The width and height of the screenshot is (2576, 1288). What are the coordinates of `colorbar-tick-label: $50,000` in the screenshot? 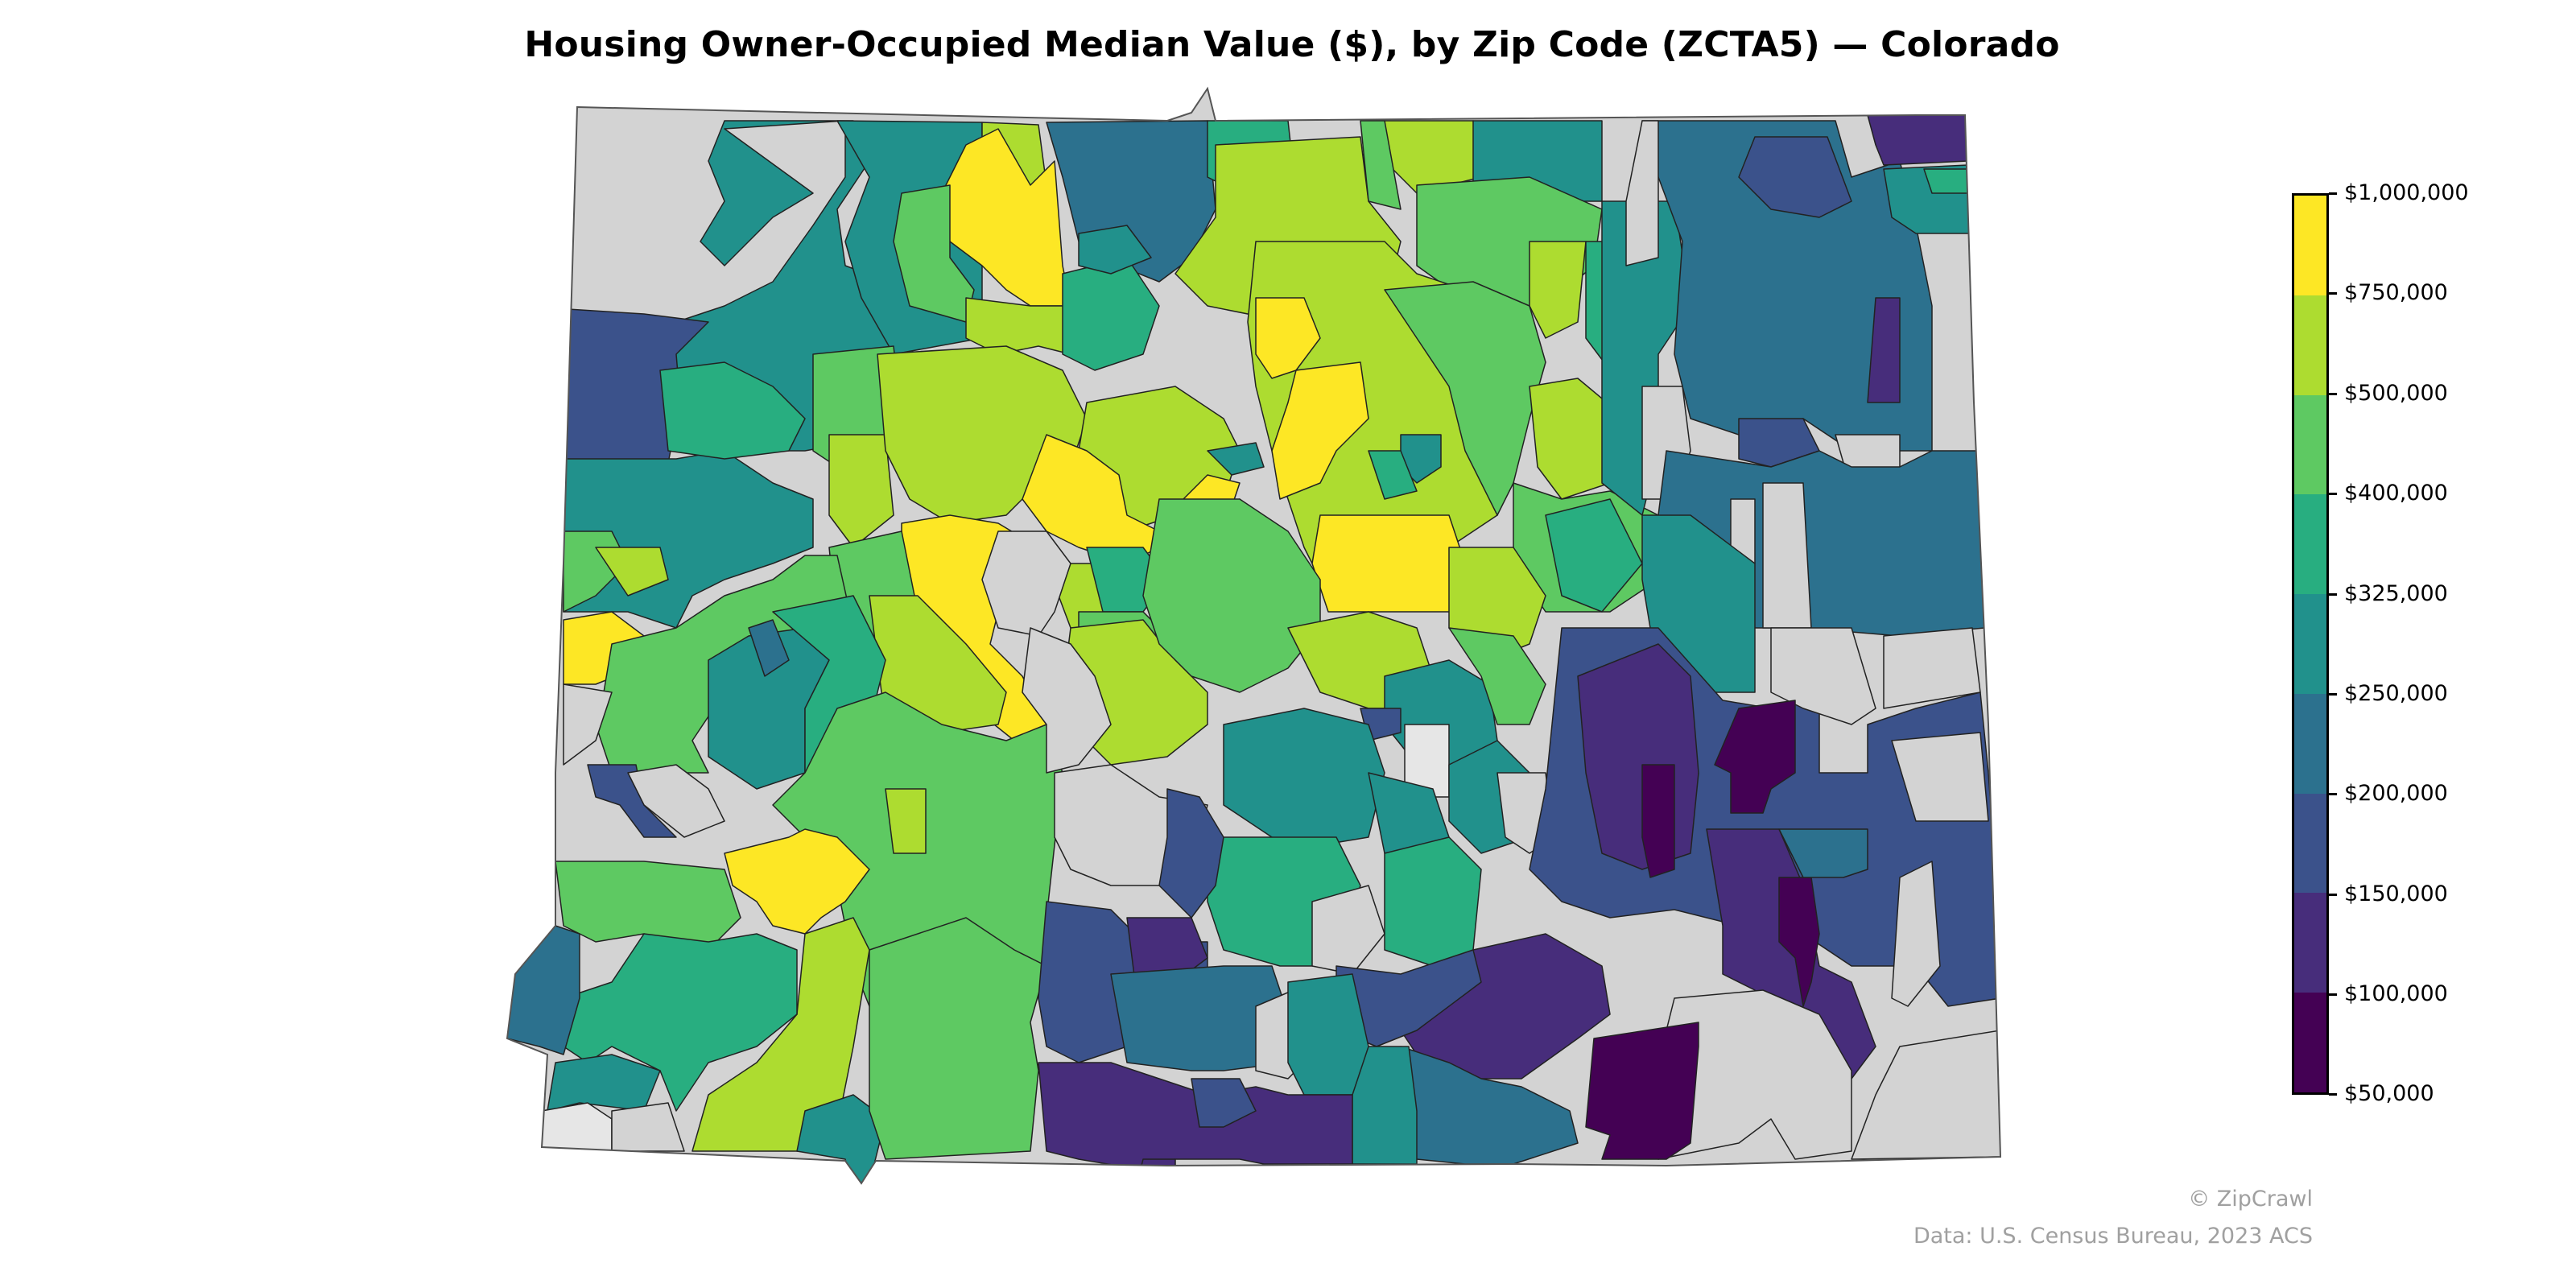 It's located at (2389, 1093).